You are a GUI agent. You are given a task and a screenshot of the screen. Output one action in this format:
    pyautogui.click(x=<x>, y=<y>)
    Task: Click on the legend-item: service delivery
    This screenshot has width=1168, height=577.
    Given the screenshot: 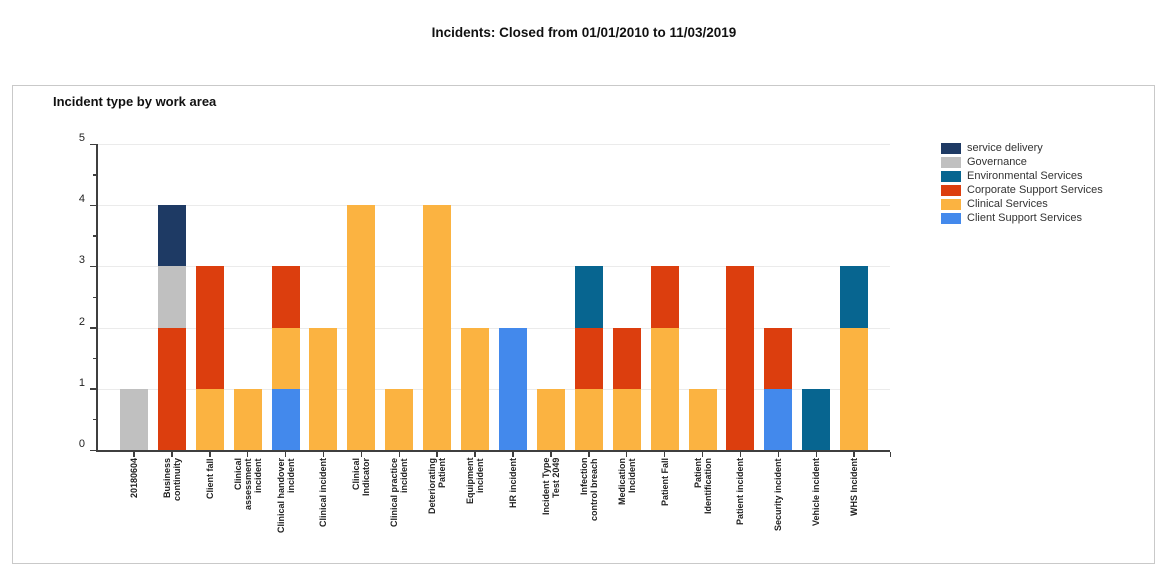 What is the action you would take?
    pyautogui.click(x=1022, y=148)
    